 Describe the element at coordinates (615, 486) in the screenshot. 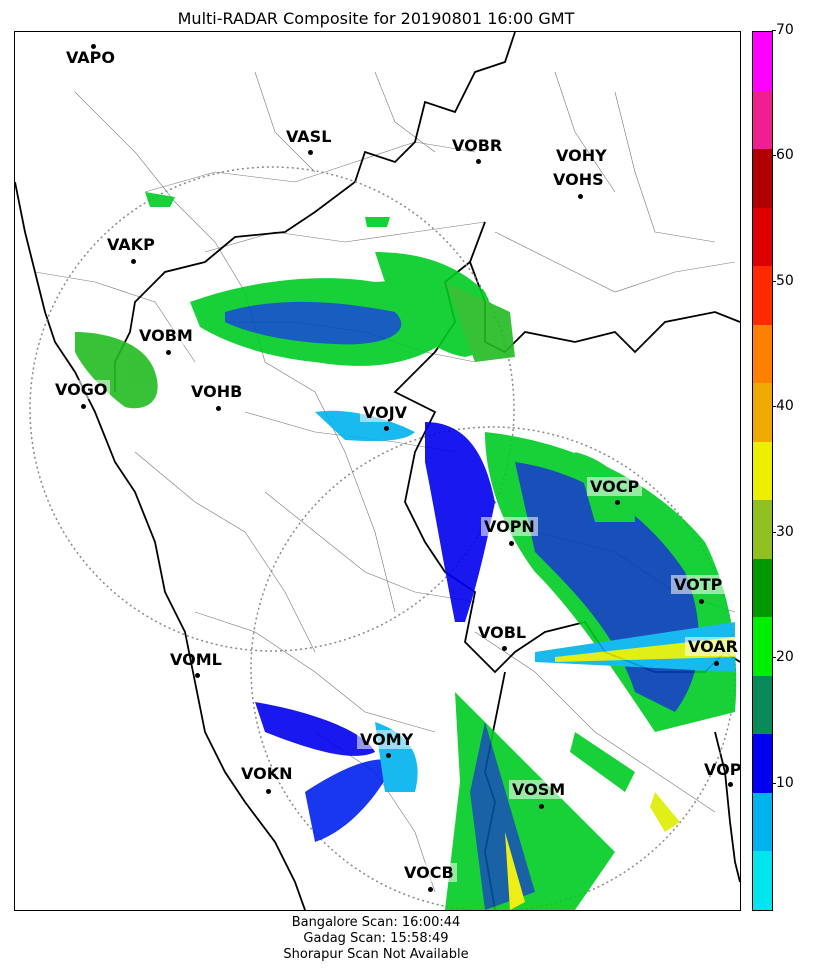

I see `station-label: VOCP` at that location.